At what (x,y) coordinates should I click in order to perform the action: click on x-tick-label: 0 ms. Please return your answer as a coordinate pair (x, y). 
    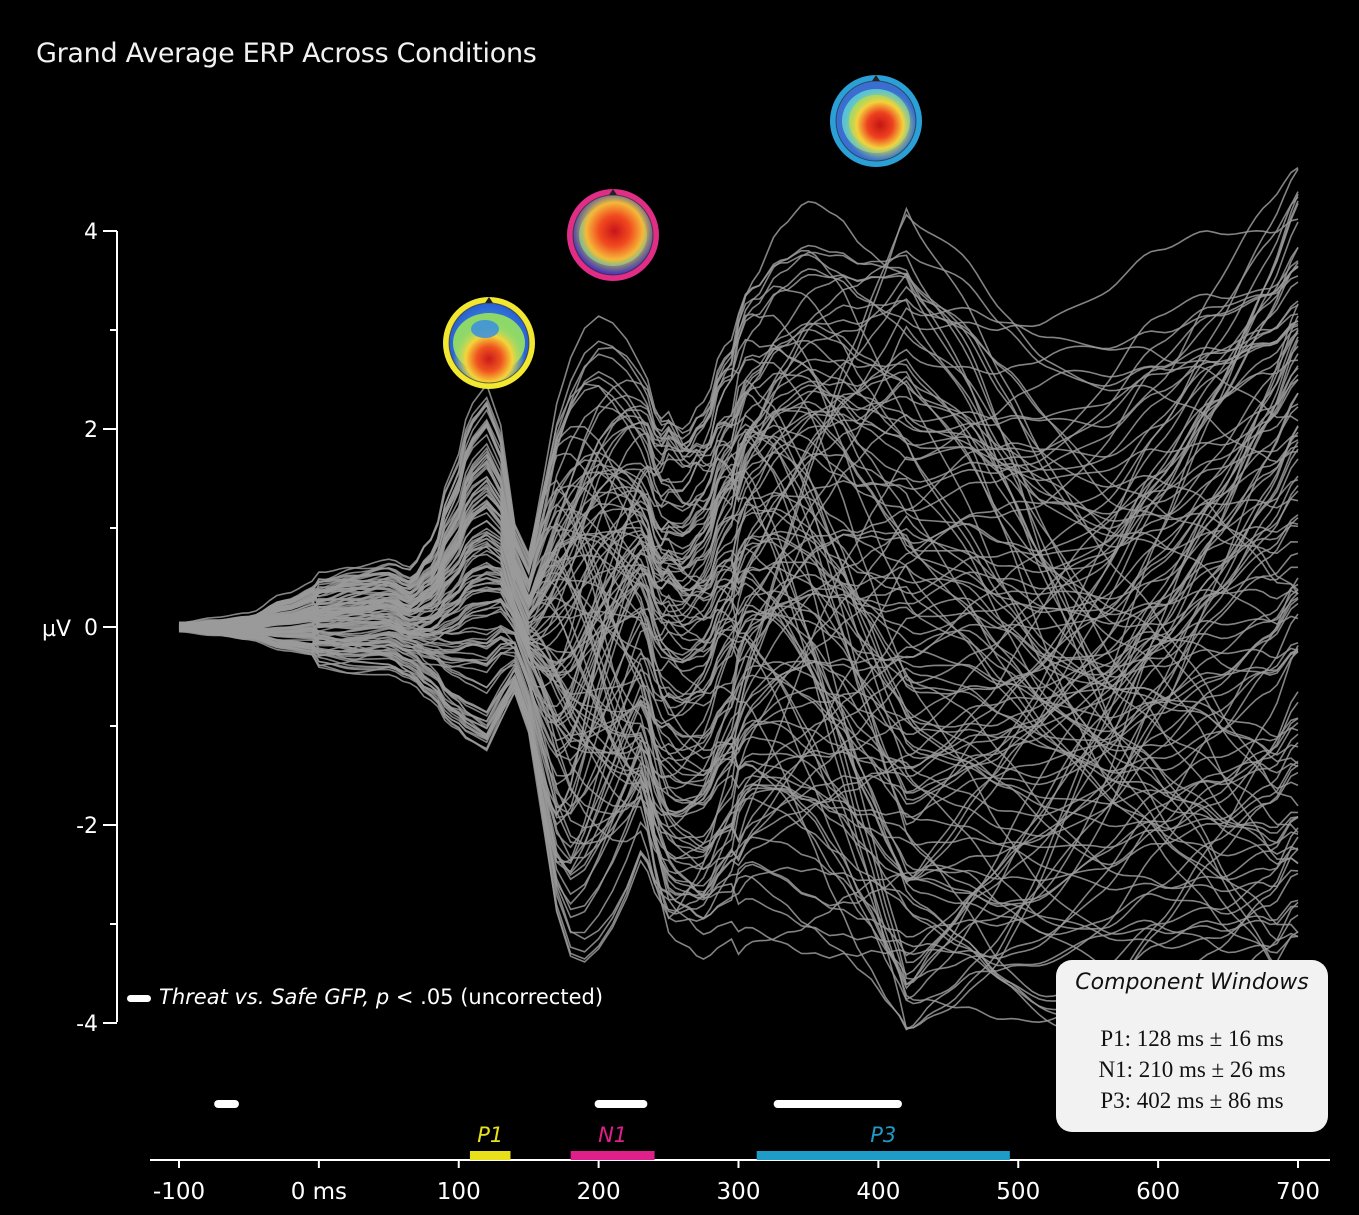
    Looking at the image, I should click on (319, 1192).